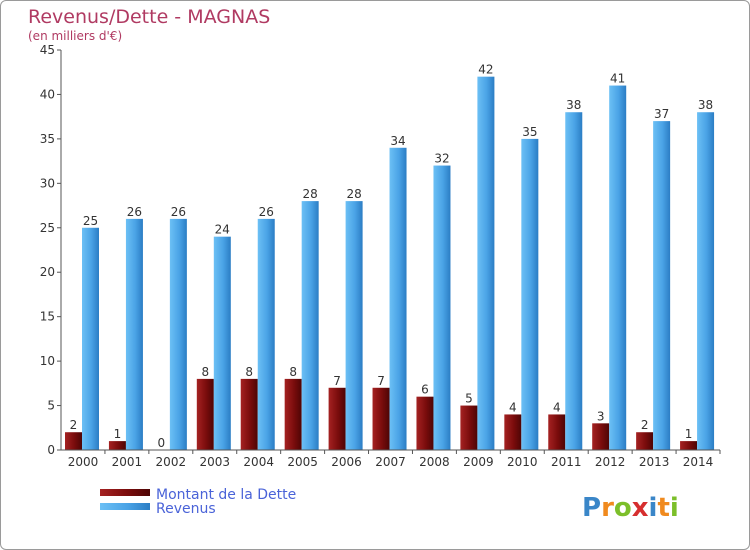 The image size is (750, 550). What do you see at coordinates (214, 462) in the screenshot?
I see `x-tick-label: 2003` at bounding box center [214, 462].